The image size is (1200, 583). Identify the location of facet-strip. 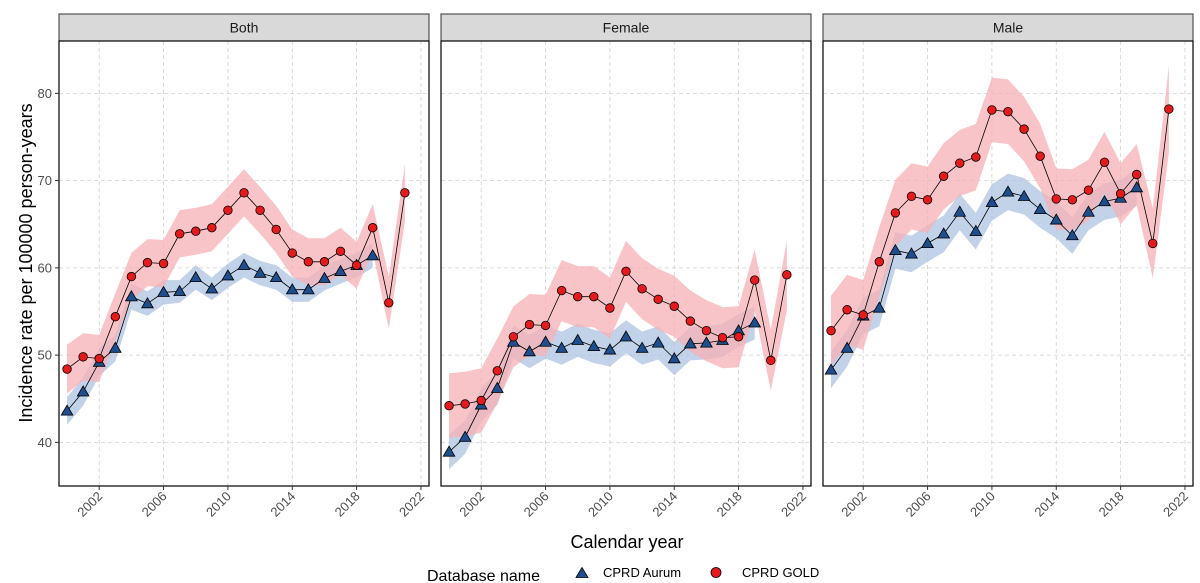
(244, 27).